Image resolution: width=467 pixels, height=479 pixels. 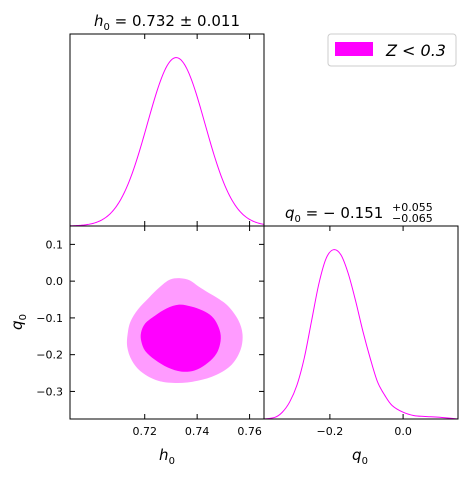 What do you see at coordinates (298, 219) in the screenshot?
I see `q0-title-subscript: 0` at bounding box center [298, 219].